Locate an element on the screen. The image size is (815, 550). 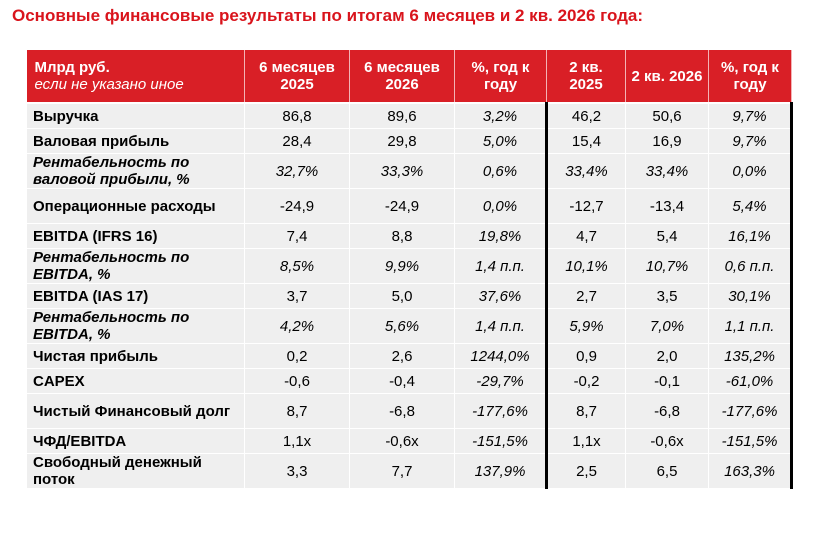
value-6m-2026: 29,8 is located at coordinates (402, 141).